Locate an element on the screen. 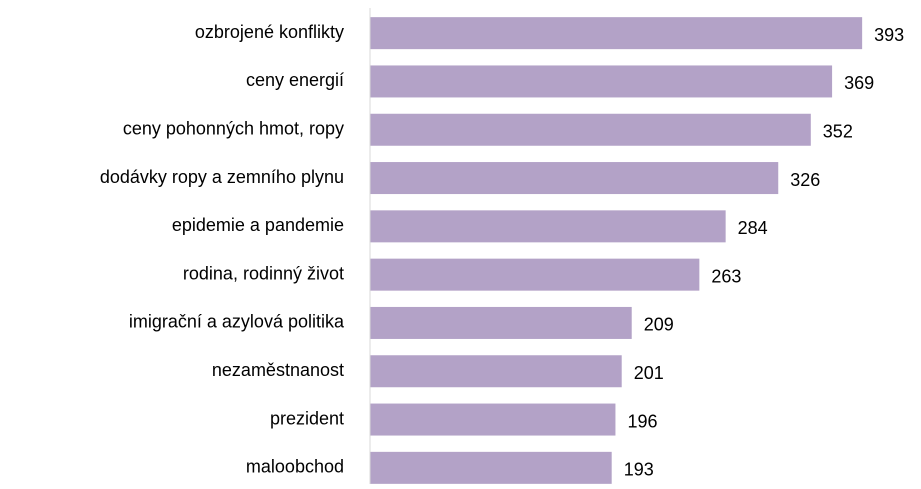 This screenshot has width=921, height=489. y-tick-label: dodávky ropy a zemního plynu is located at coordinates (222, 177).